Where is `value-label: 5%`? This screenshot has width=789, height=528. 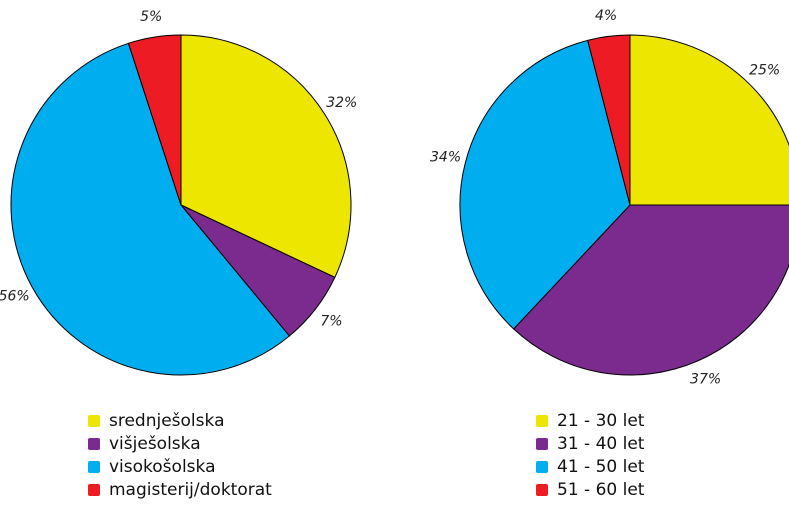
value-label: 5% is located at coordinates (151, 17).